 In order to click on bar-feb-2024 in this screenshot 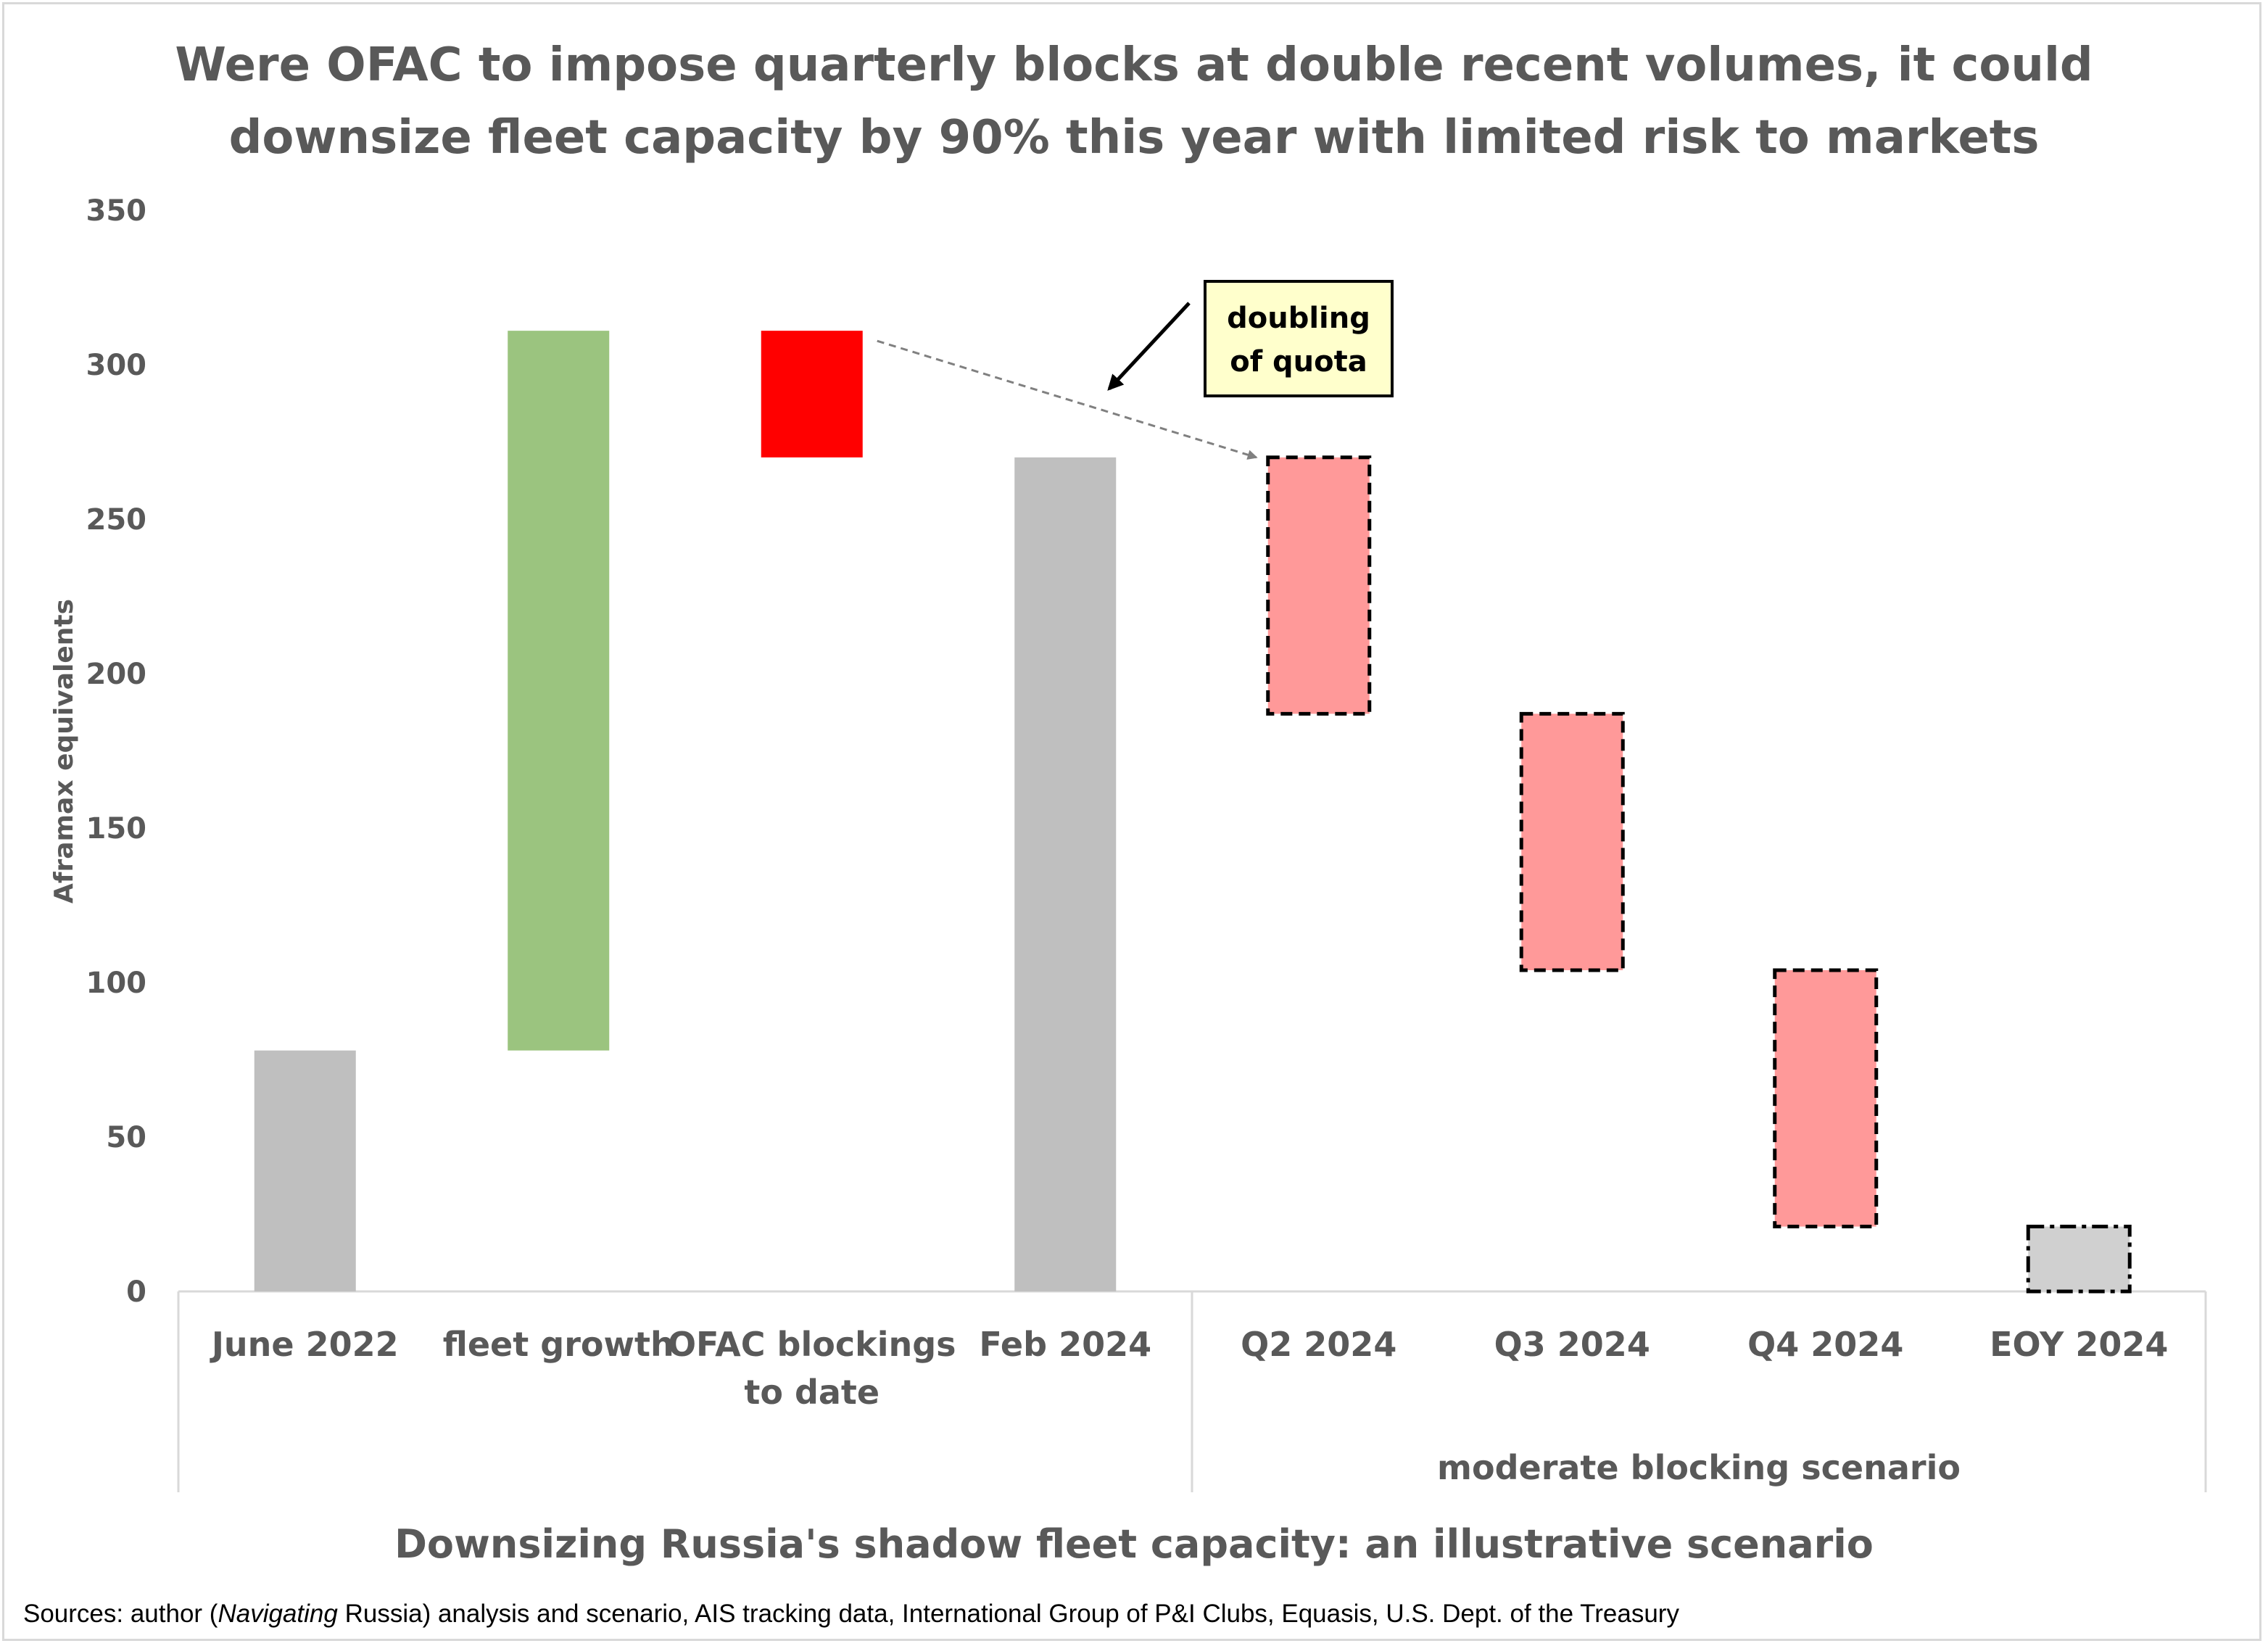, I will do `click(1065, 874)`.